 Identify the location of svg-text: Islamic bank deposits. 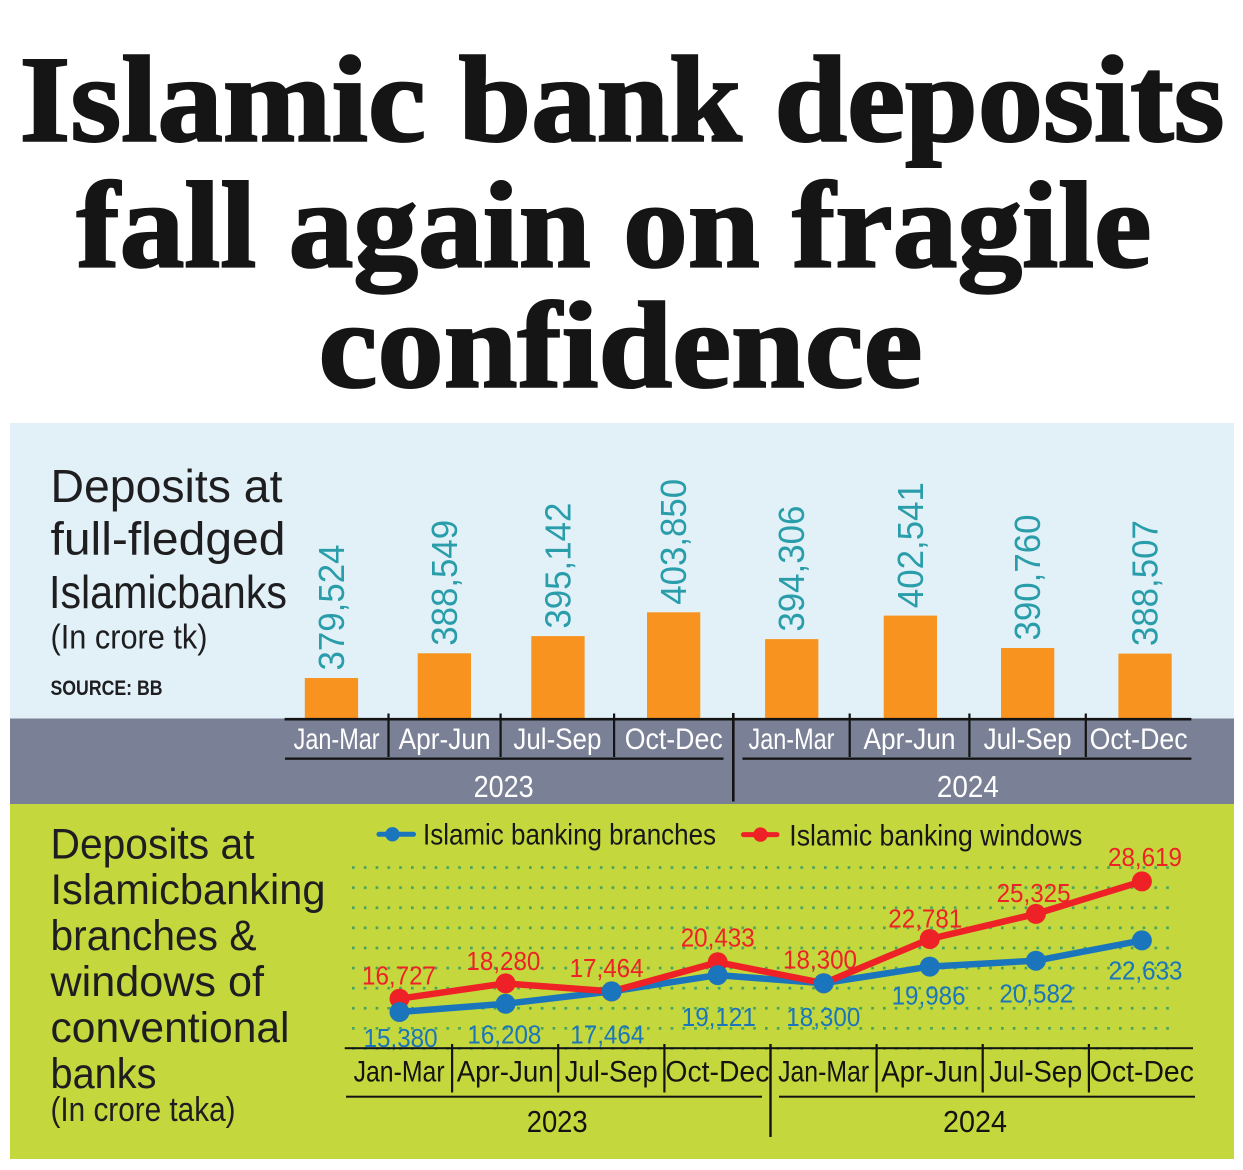
(622, 99).